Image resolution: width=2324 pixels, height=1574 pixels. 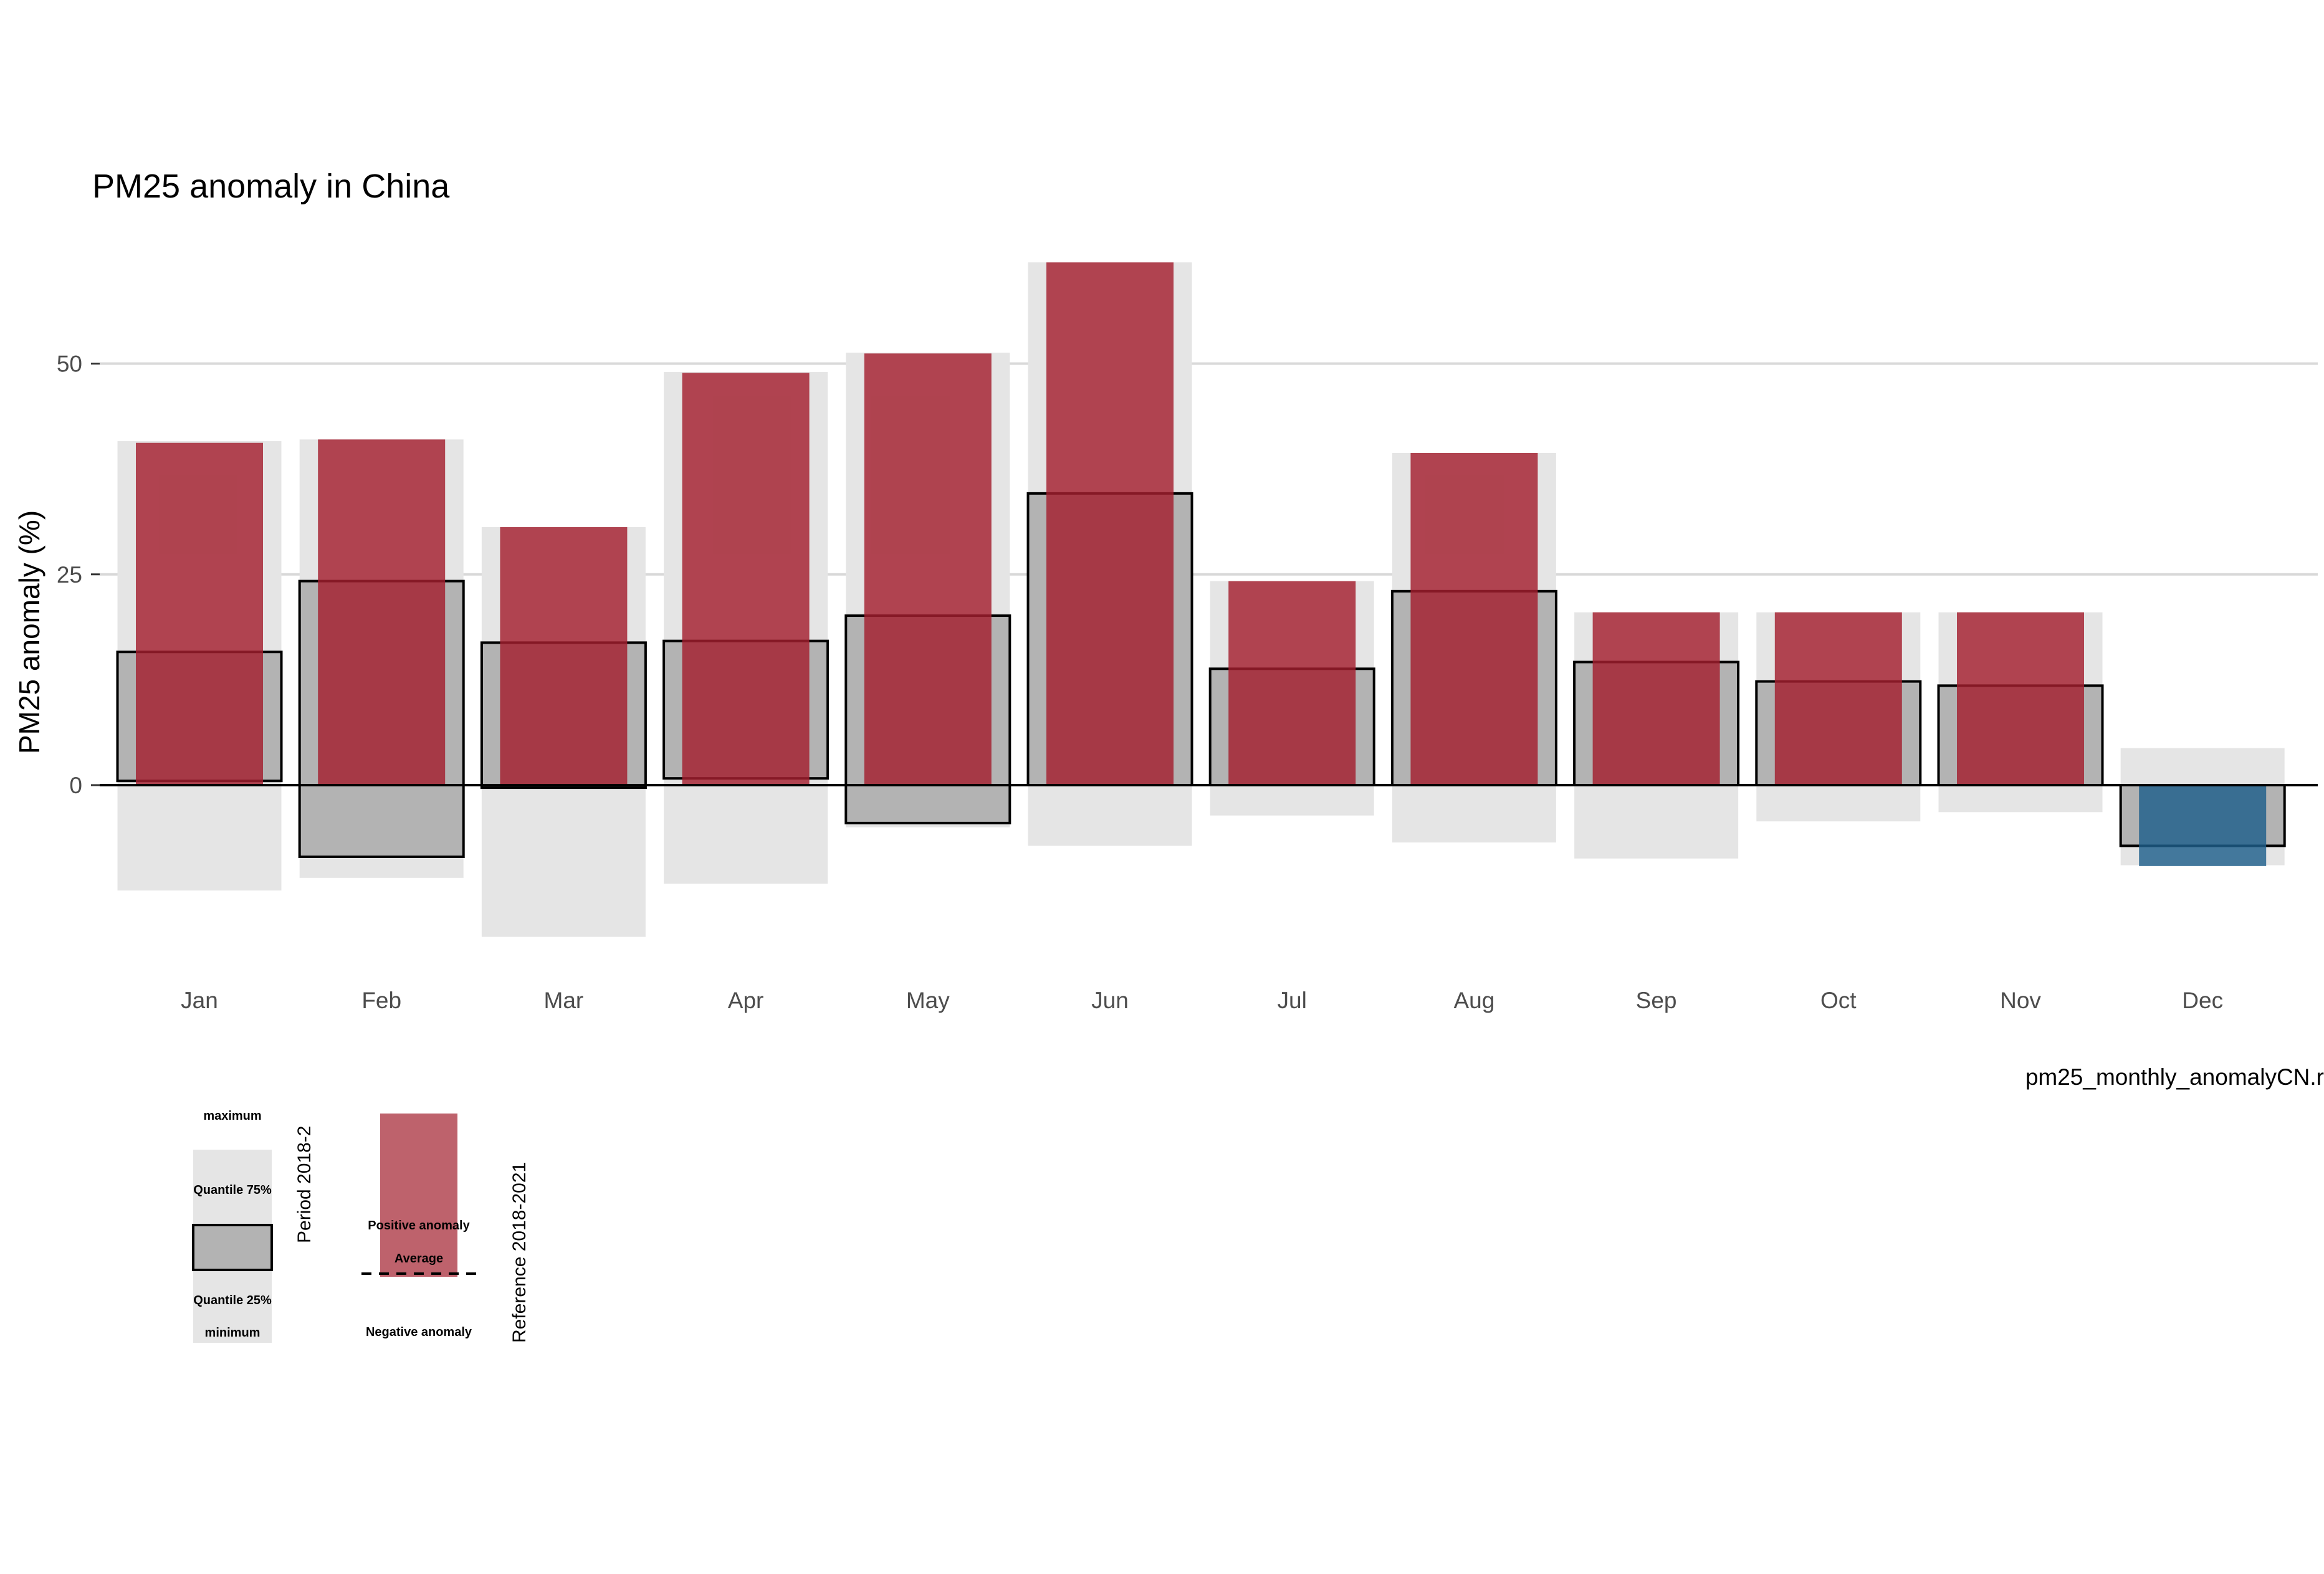 What do you see at coordinates (382, 612) in the screenshot?
I see `anomaly-bar-feb` at bounding box center [382, 612].